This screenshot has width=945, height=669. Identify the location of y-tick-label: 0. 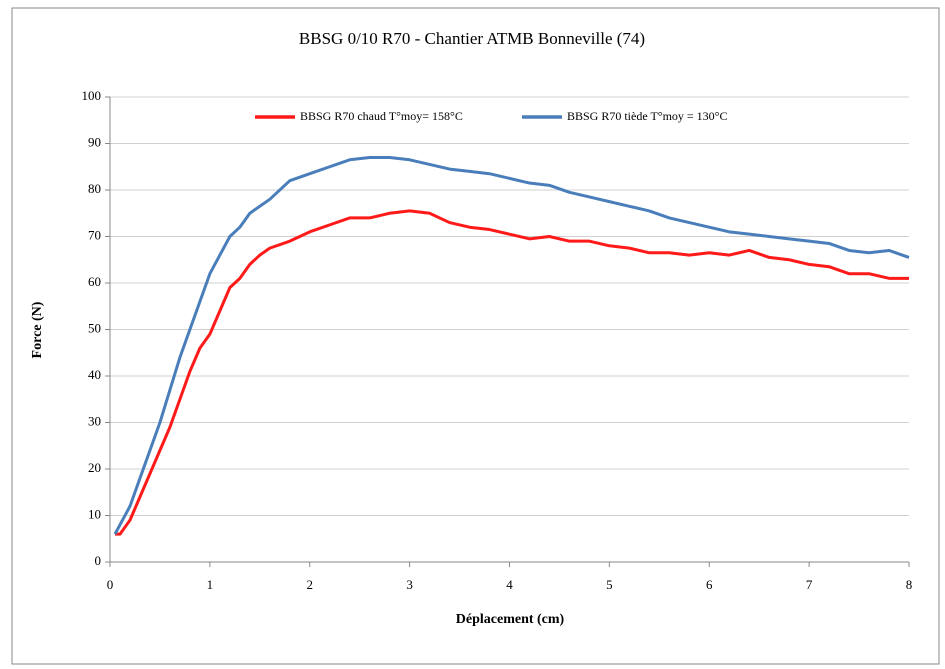
(98, 560).